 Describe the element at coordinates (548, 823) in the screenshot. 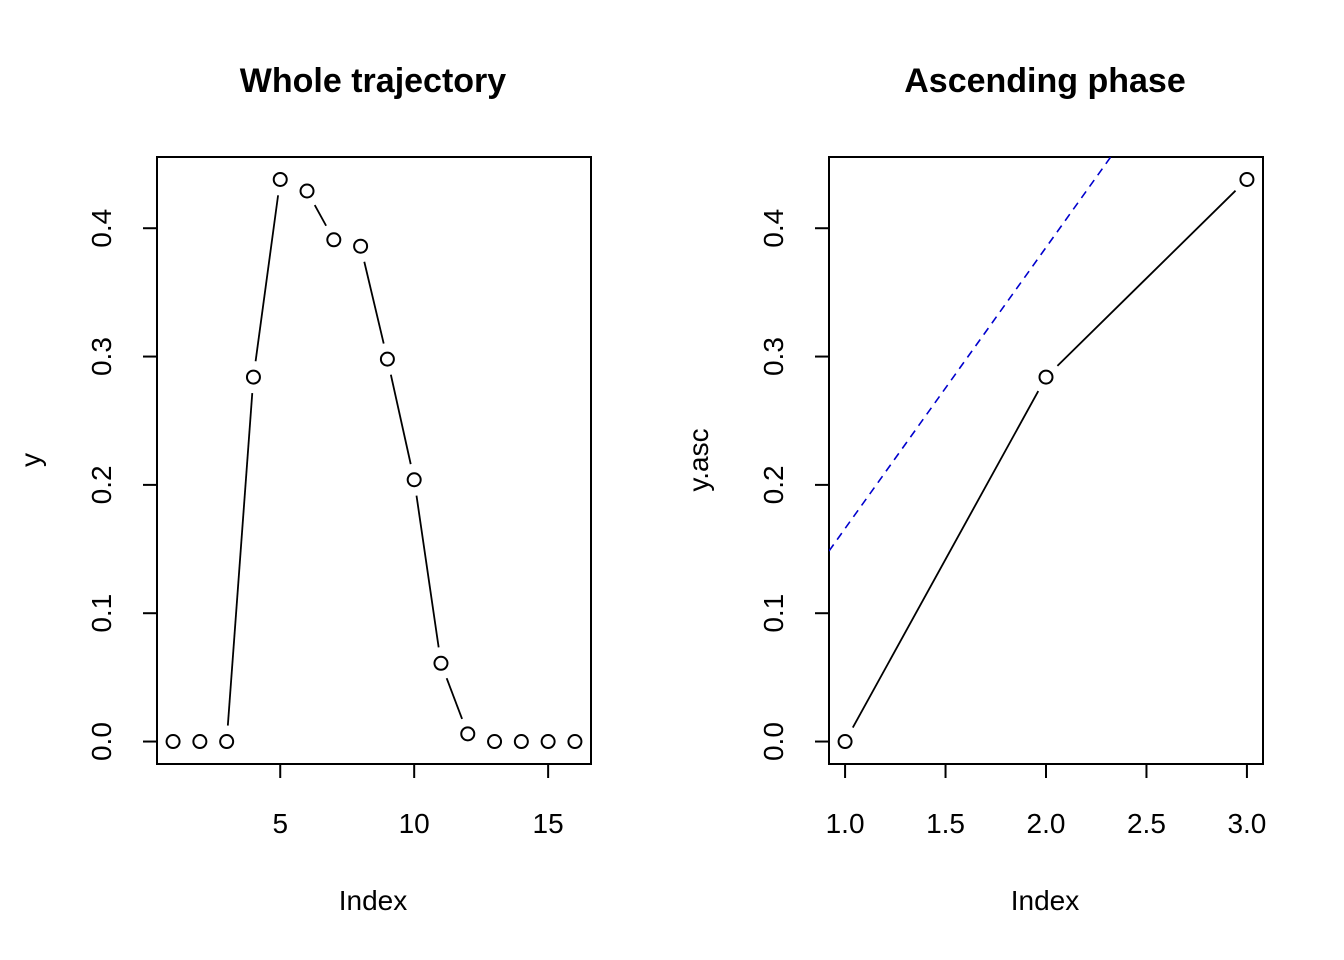

I see `x-tick-label: 15` at that location.